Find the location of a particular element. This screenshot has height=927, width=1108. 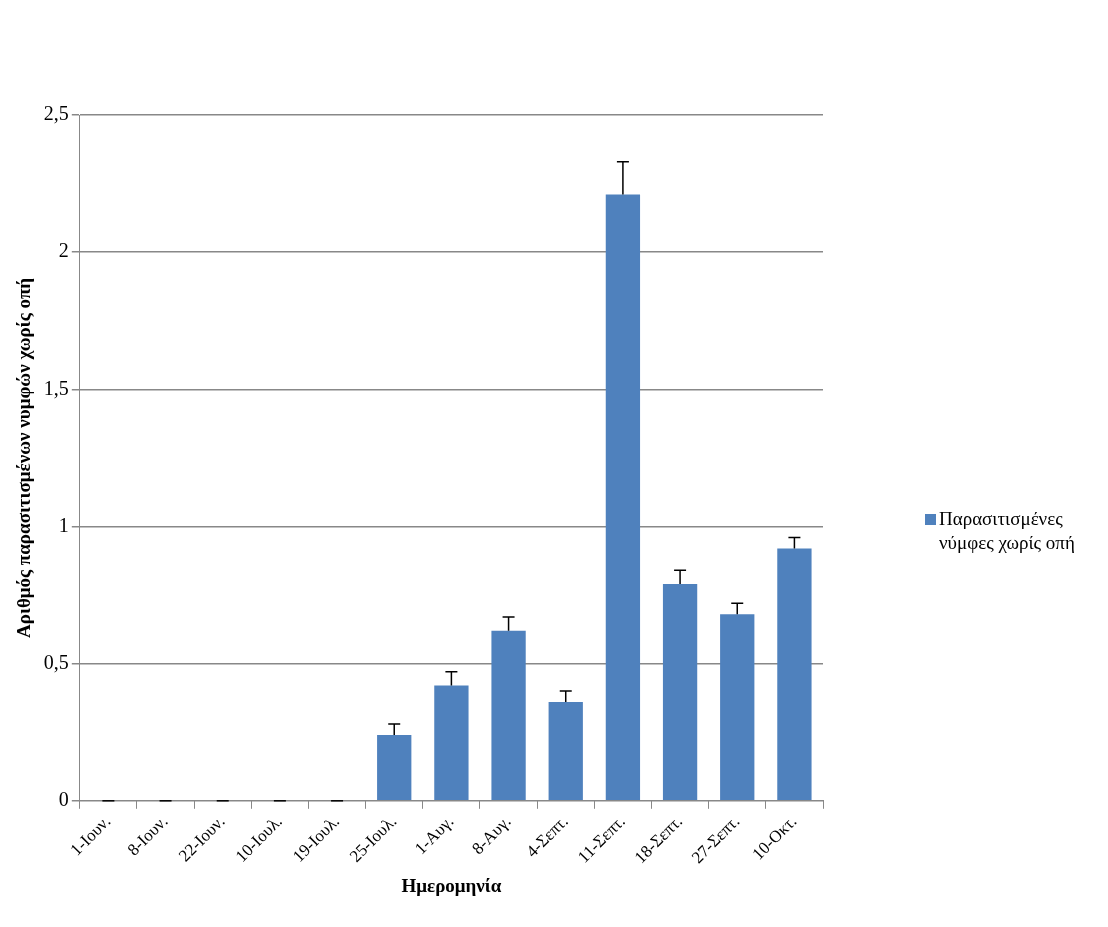

y-tick-label: 1,5 is located at coordinates (56, 387).